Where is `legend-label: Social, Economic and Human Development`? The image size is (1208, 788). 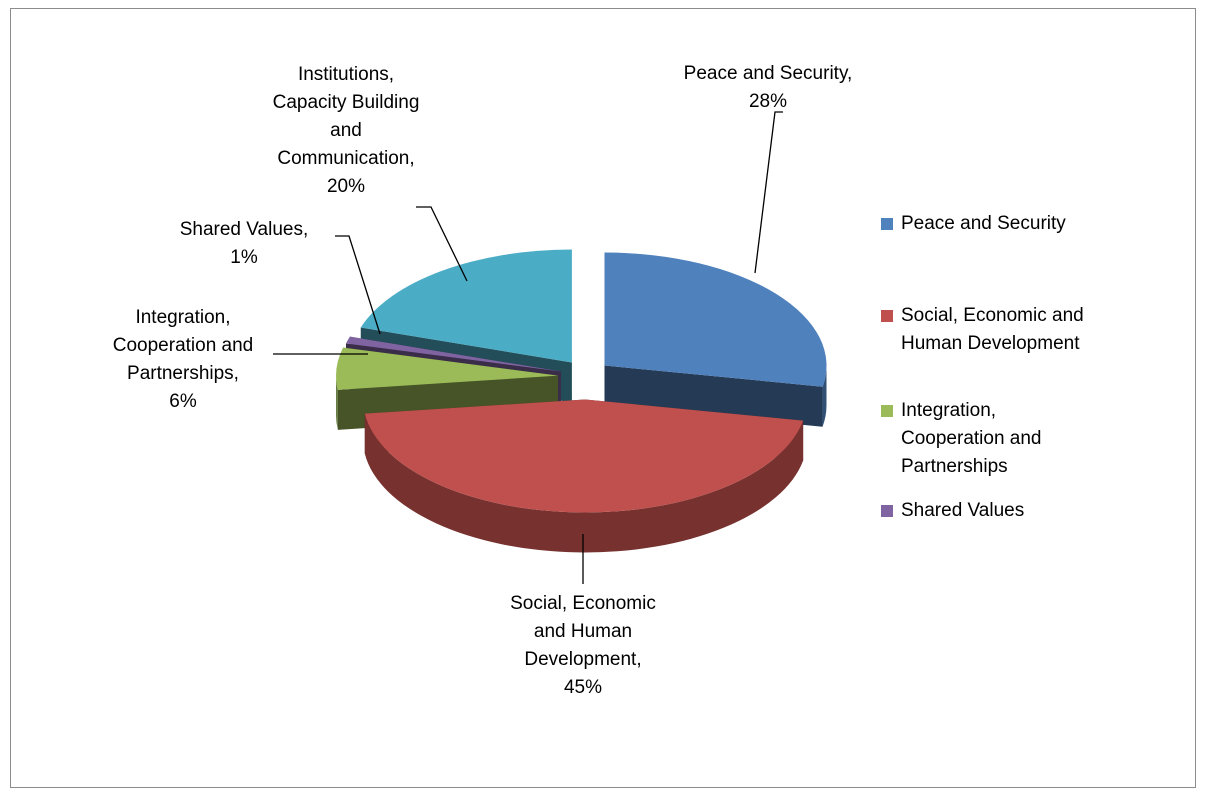
legend-label: Social, Economic and Human Development is located at coordinates (992, 329).